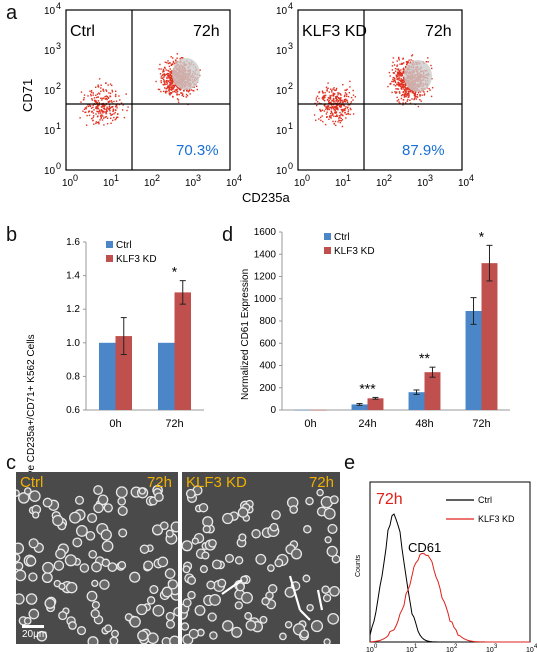 Image resolution: width=537 pixels, height=652 pixels. I want to click on legend-label-ctrl: Ctrl, so click(485, 500).